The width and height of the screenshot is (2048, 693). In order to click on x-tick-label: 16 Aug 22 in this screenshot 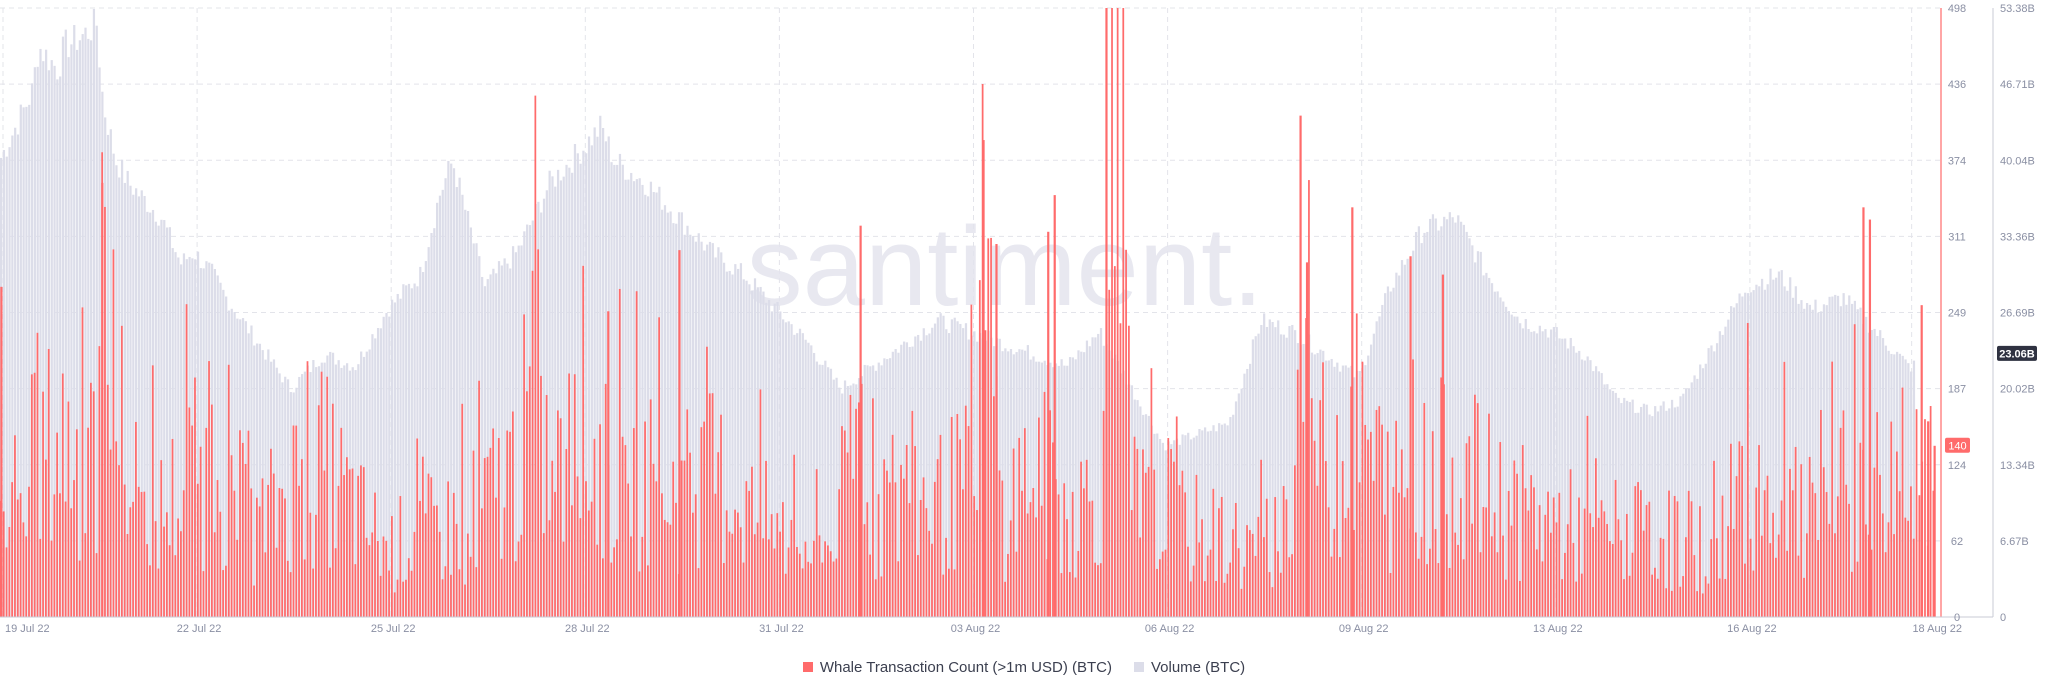, I will do `click(1752, 629)`.